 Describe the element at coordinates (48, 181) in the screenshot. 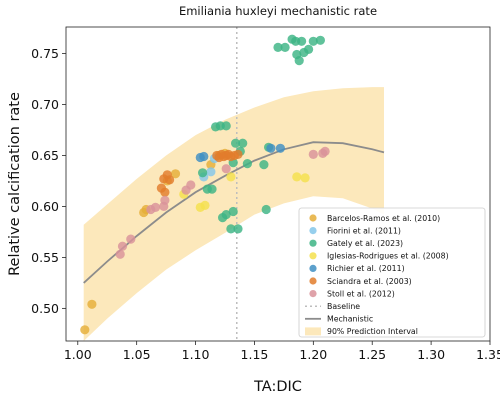

I see `y-axis: 0.50 0.55 0.60 0.65 0.70 0.75` at that location.